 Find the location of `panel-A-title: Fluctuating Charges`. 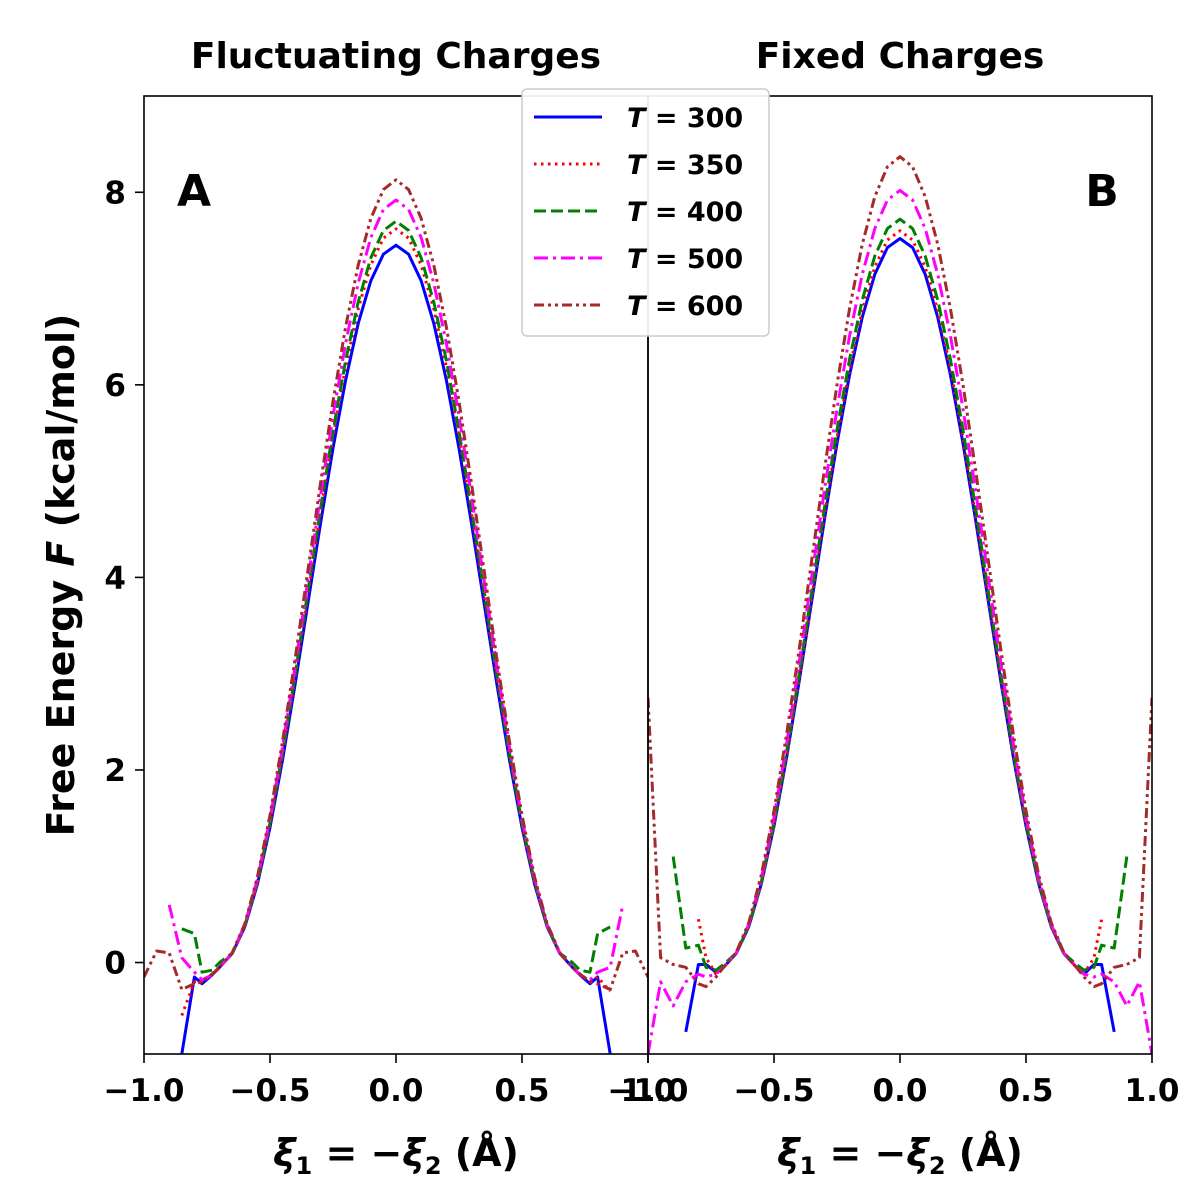

panel-A-title: Fluctuating Charges is located at coordinates (396, 56).